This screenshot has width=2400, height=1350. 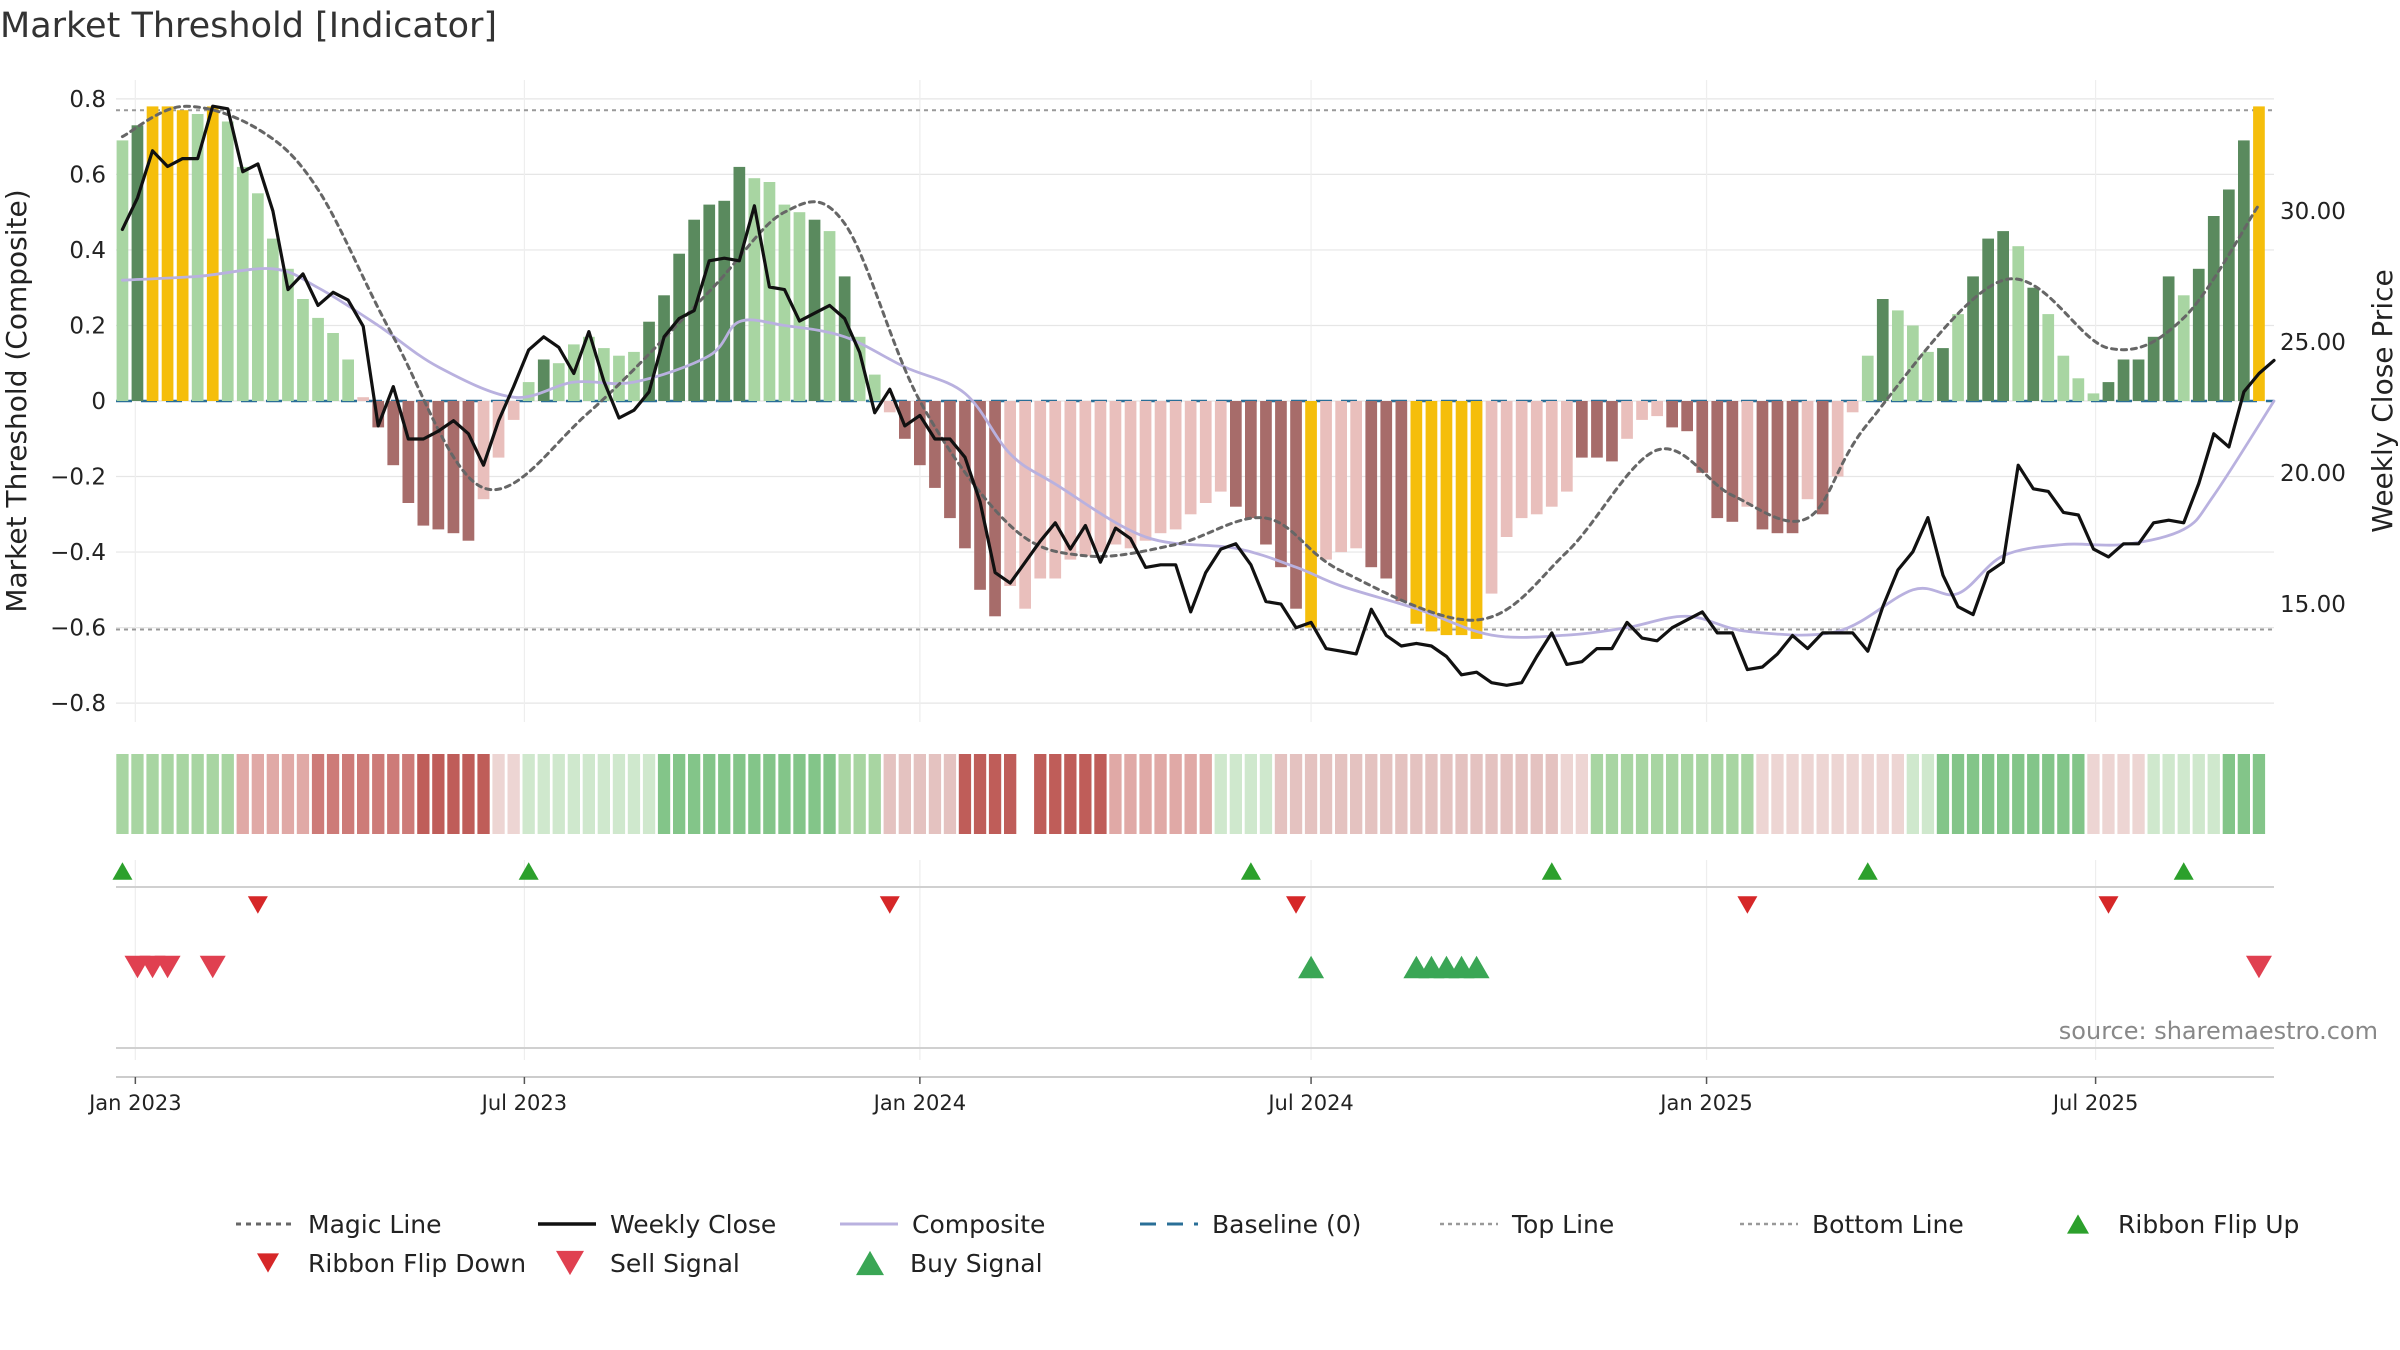 What do you see at coordinates (2313, 343) in the screenshot?
I see `y-tick-label-right: 25.00` at bounding box center [2313, 343].